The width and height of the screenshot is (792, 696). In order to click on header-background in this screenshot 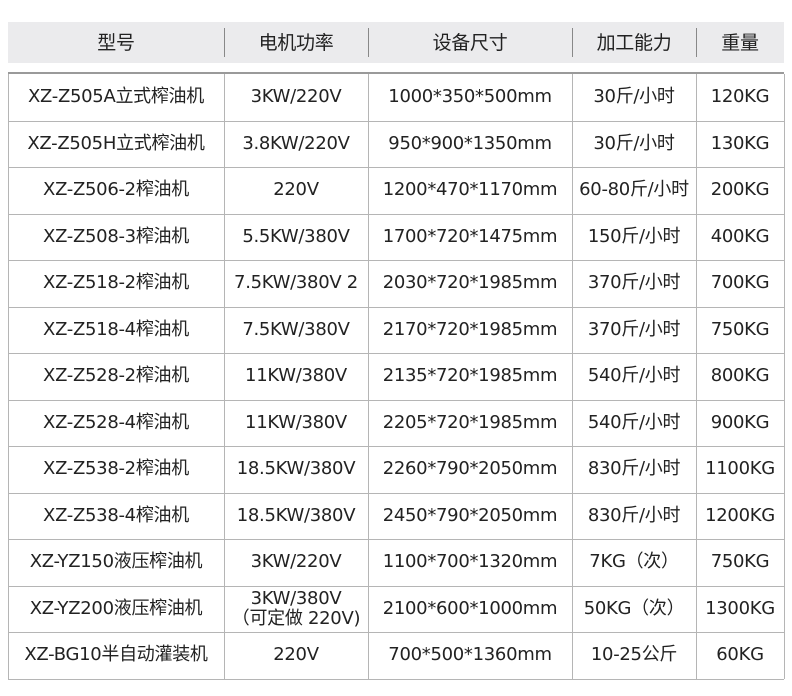, I will do `click(396, 42)`.